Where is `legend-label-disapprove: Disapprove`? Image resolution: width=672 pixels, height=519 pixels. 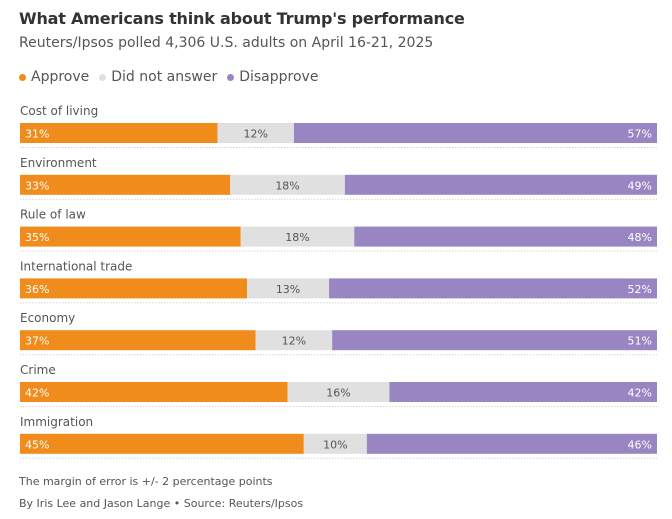 legend-label-disapprove: Disapprove is located at coordinates (279, 77).